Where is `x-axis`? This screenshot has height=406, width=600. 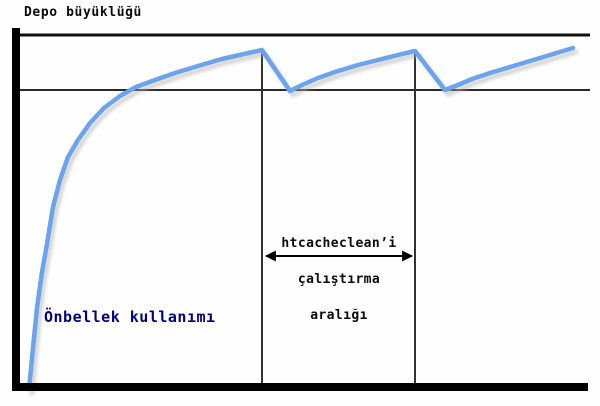
x-axis is located at coordinates (300, 387).